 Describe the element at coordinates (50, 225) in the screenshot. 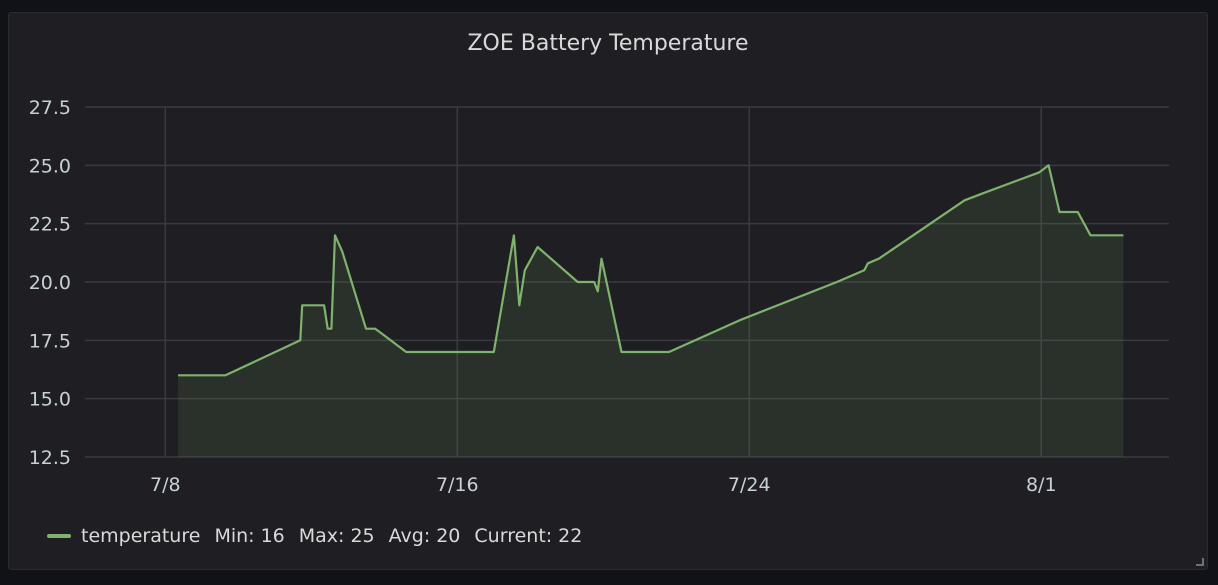

I see `y-tick-label: 22.5` at that location.